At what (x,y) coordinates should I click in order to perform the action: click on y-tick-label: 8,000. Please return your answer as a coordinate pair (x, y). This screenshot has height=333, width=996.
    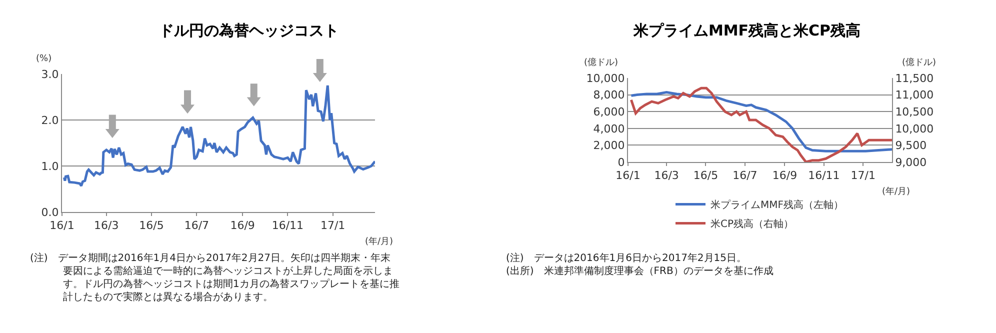
    Looking at the image, I should click on (609, 95).